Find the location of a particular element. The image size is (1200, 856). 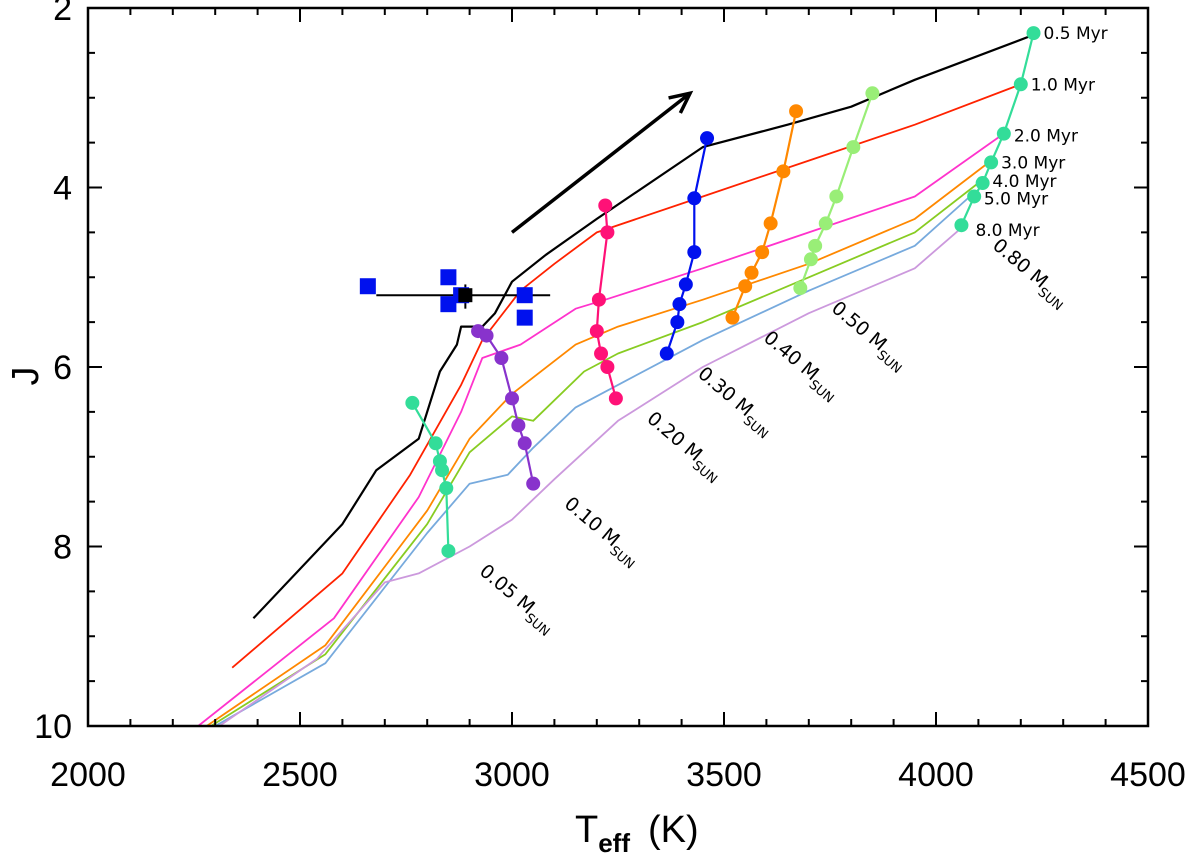

mass-label-3: 0.30 MSUN is located at coordinates (734, 403).